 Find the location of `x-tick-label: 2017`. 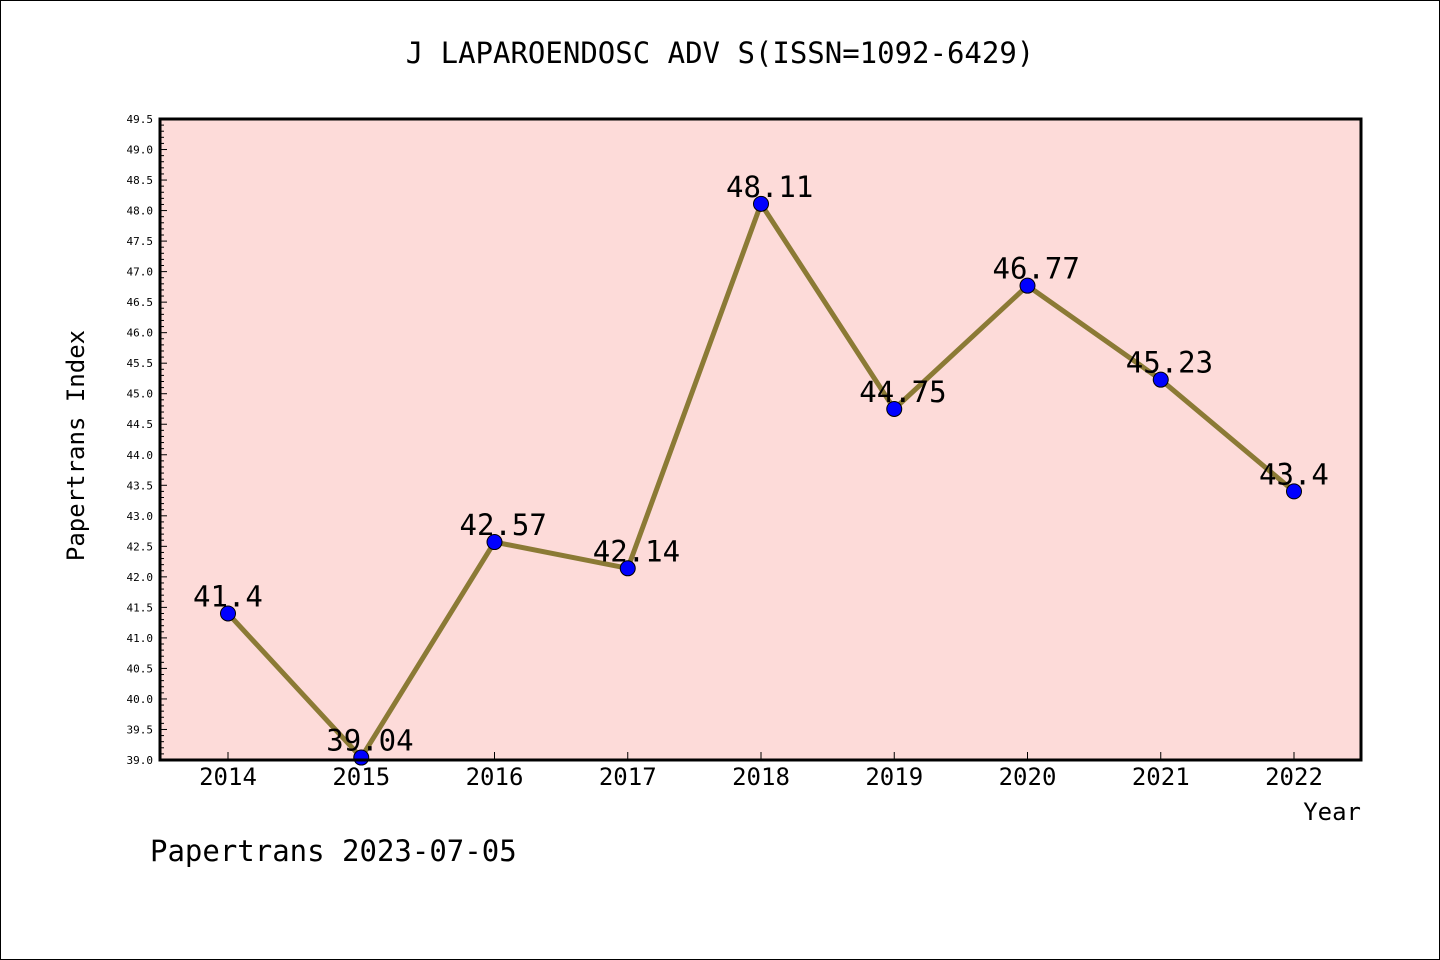

x-tick-label: 2017 is located at coordinates (628, 777).